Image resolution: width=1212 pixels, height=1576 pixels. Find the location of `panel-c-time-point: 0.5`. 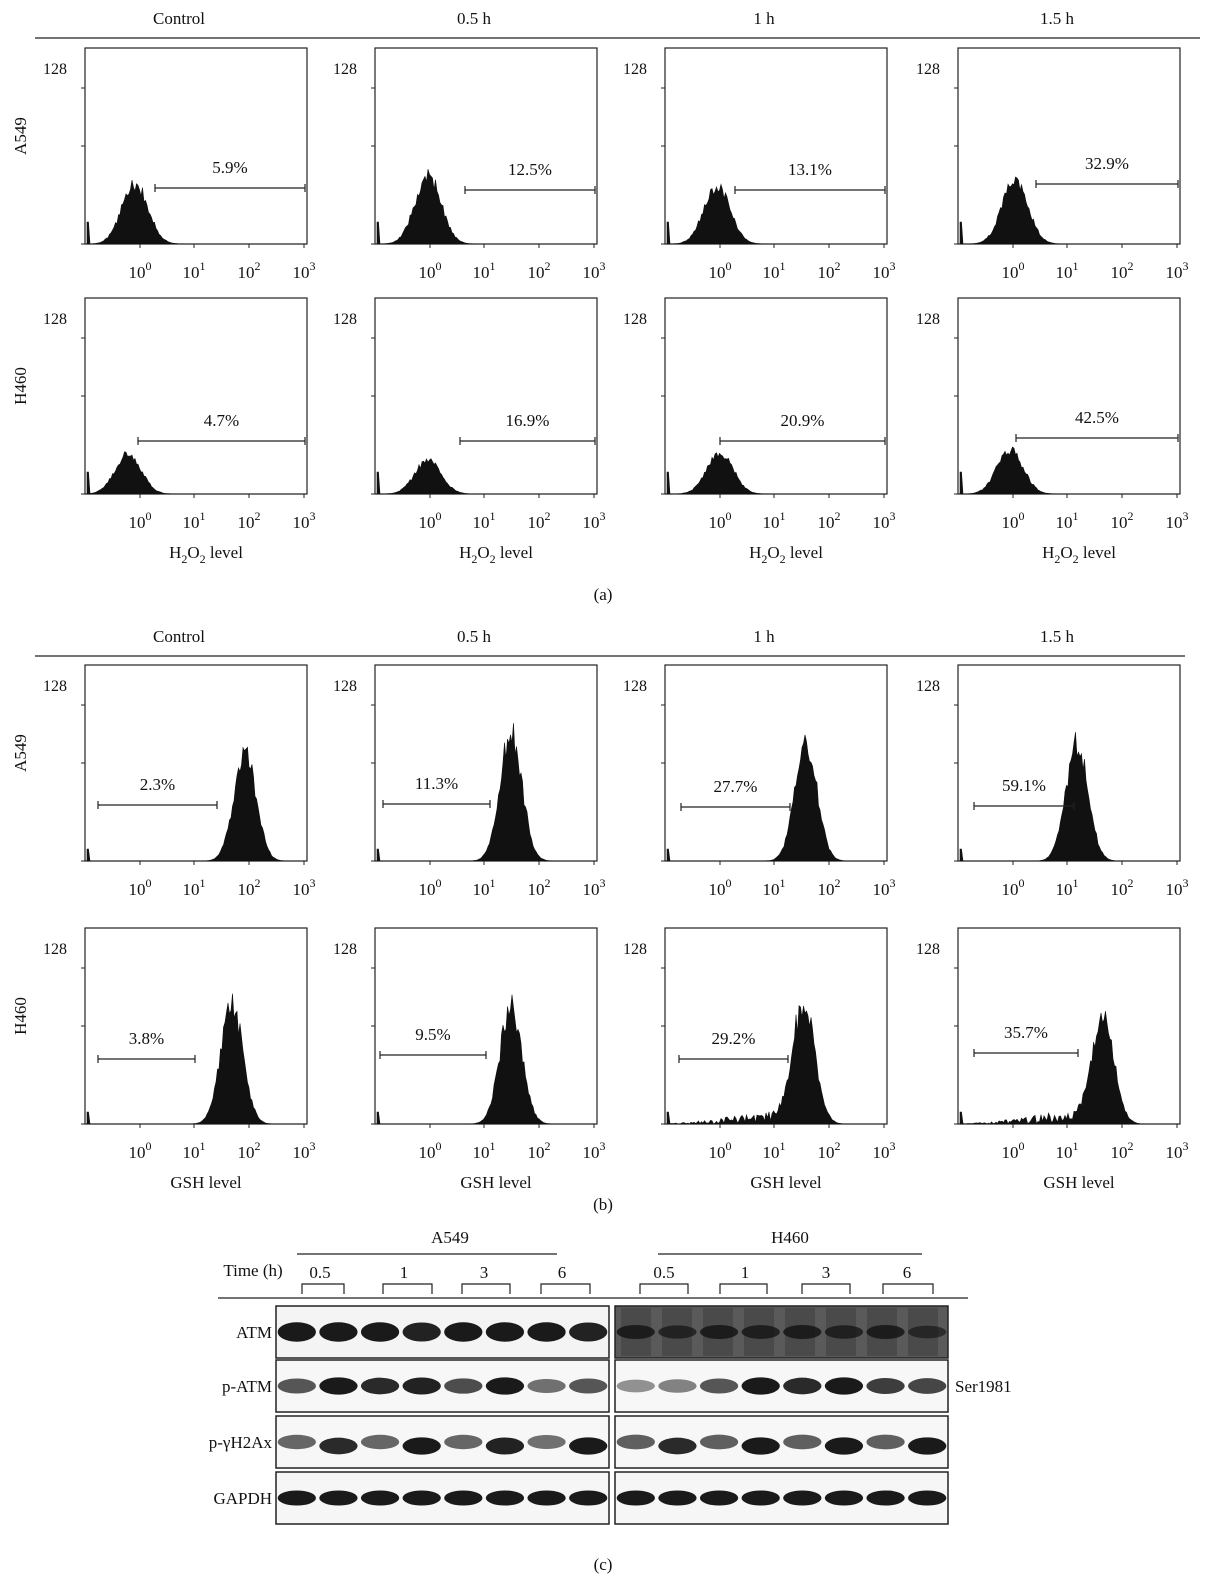

panel-c-time-point: 0.5 is located at coordinates (663, 1272).